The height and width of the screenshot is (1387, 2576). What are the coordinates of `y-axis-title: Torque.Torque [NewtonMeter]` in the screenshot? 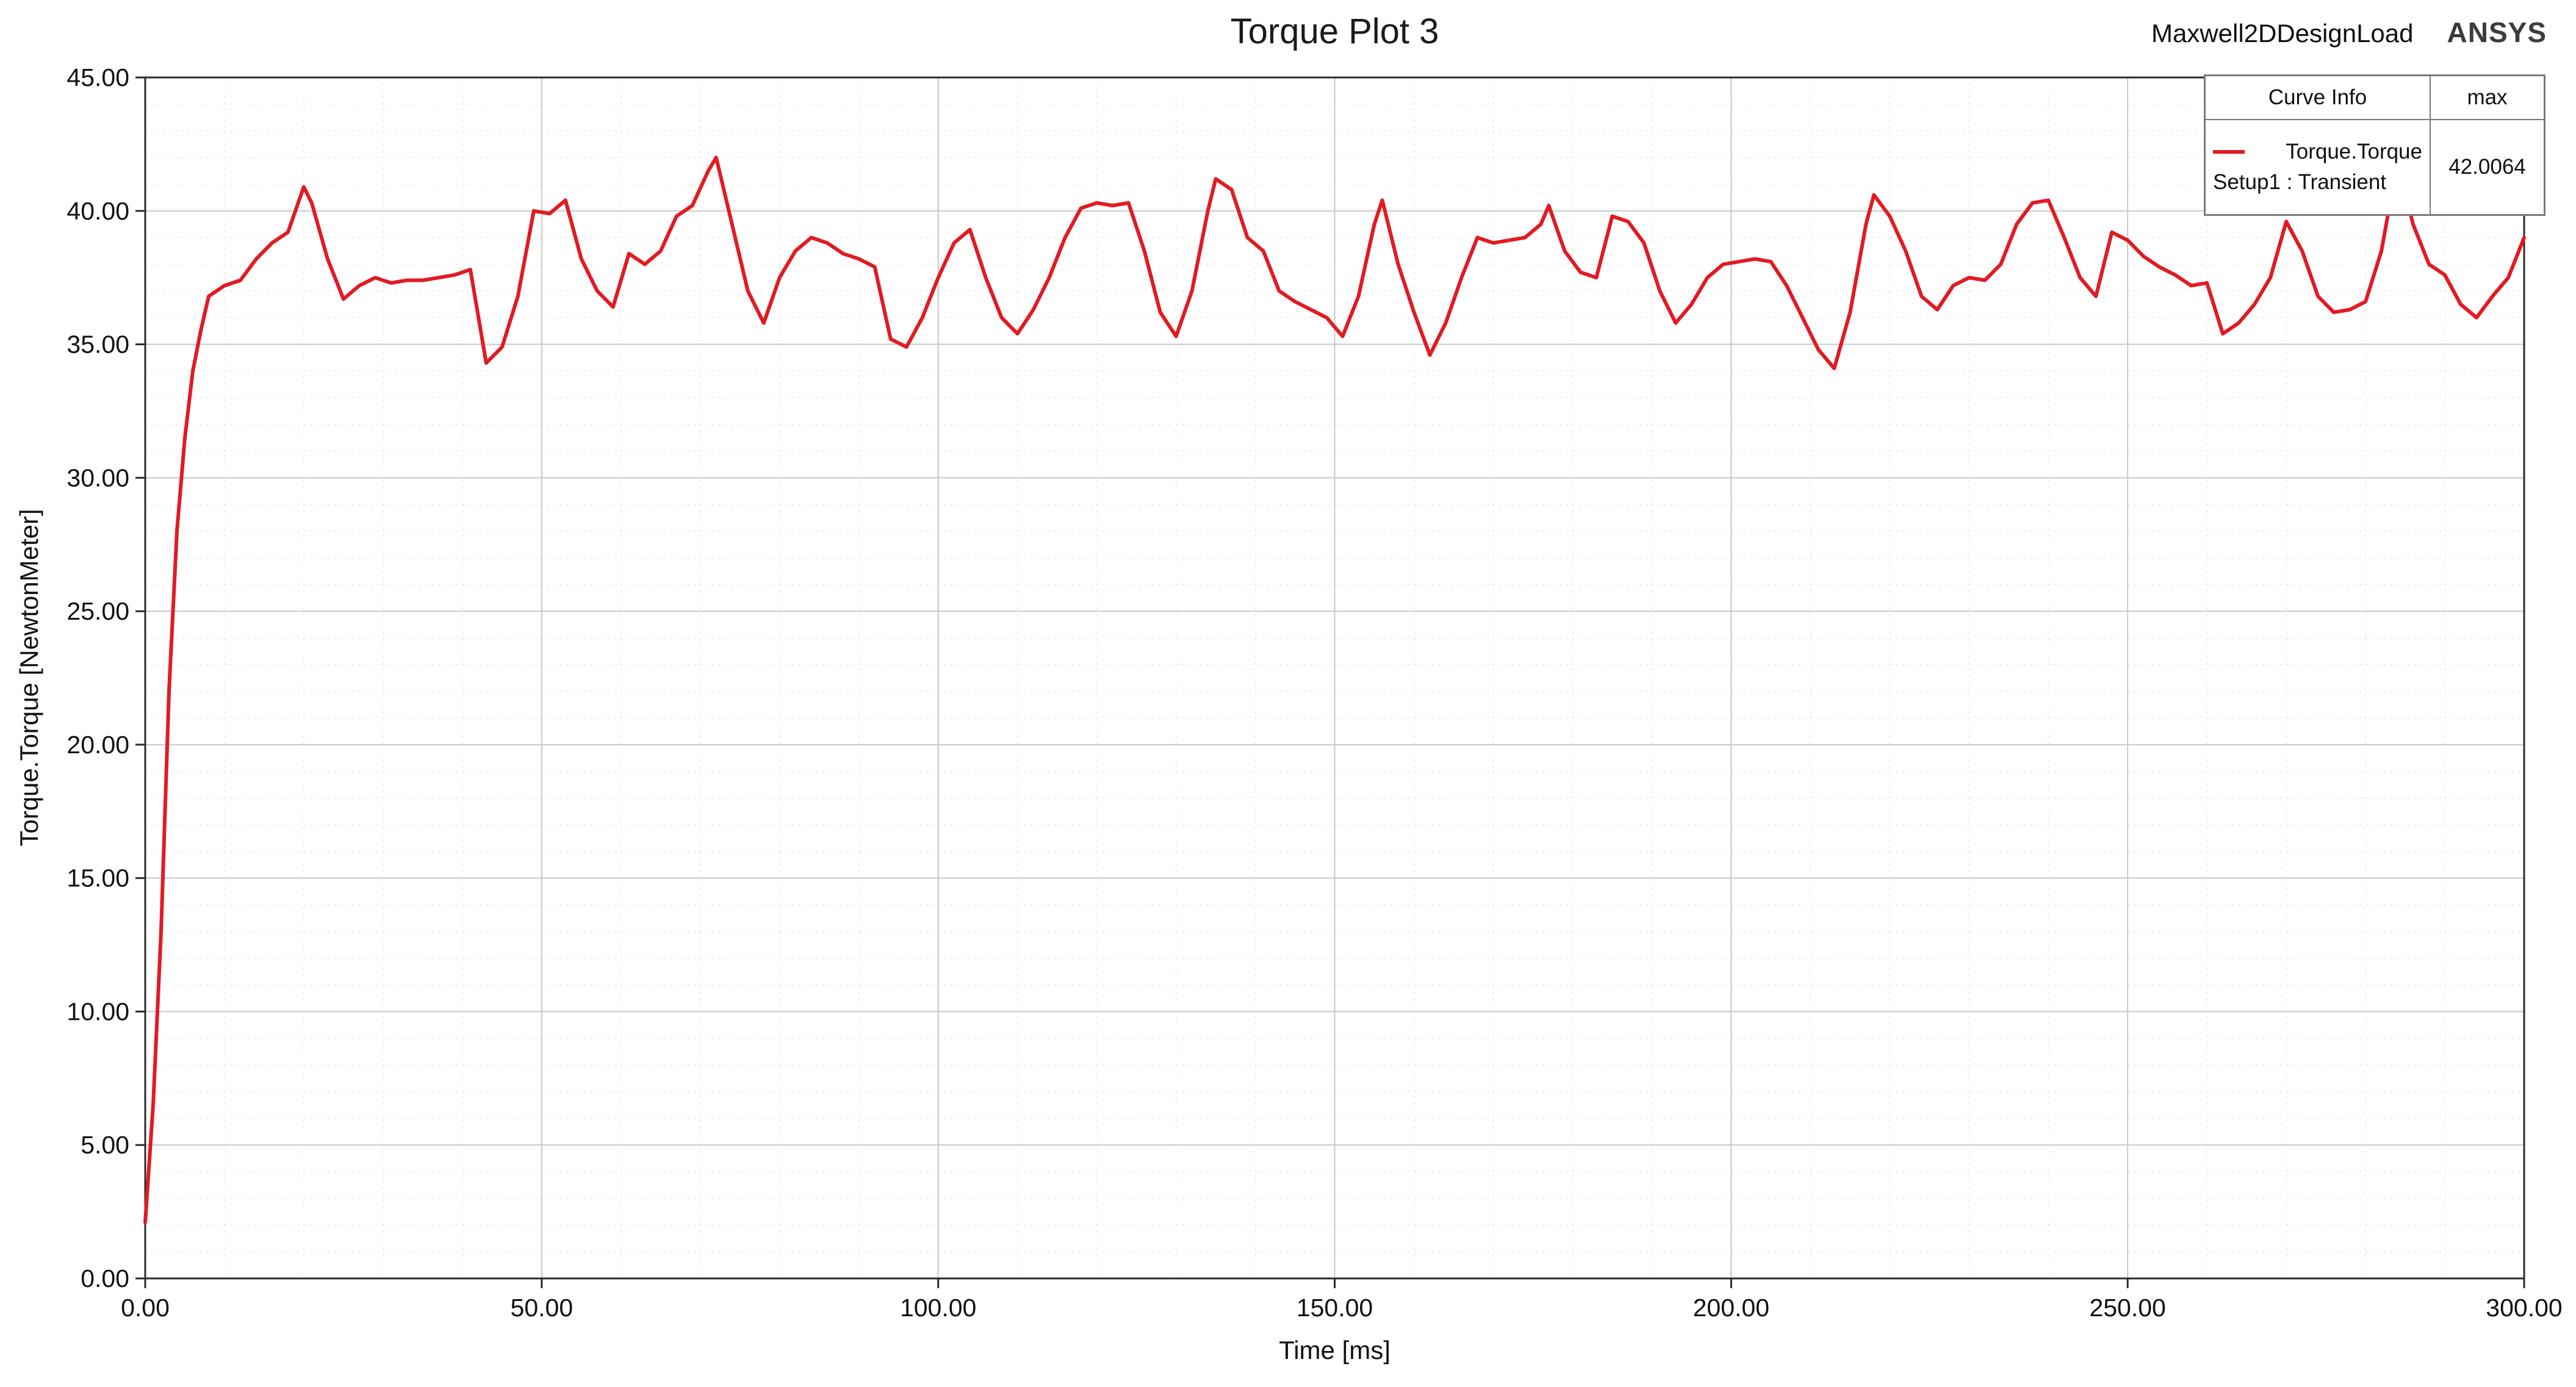 It's located at (29, 678).